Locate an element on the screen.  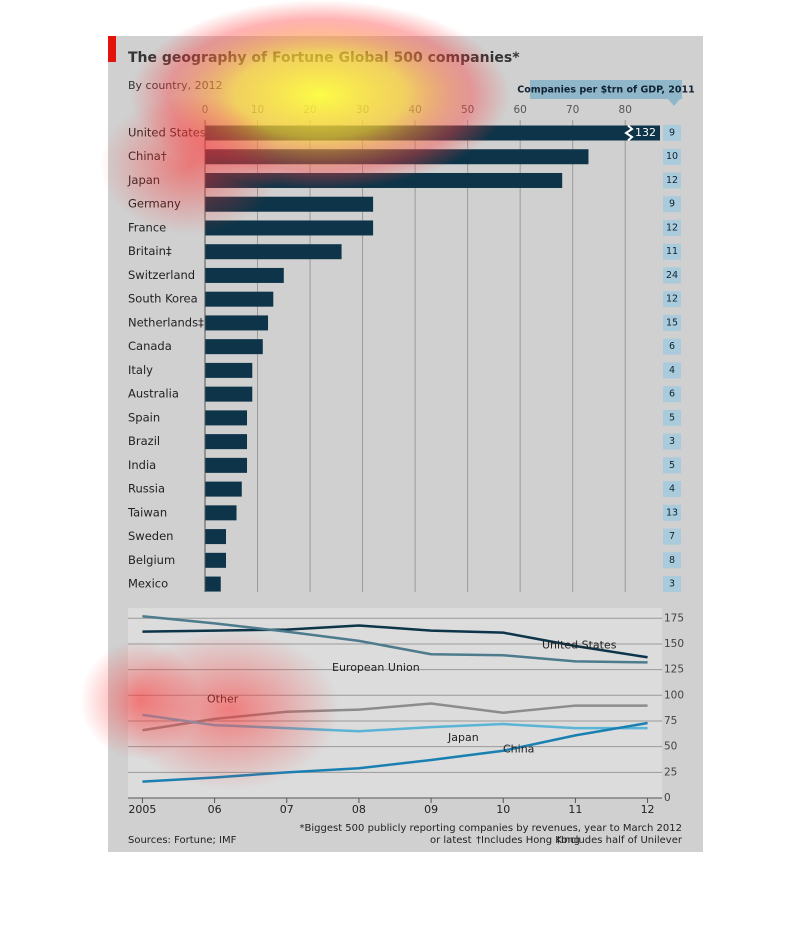
column-value: 24 is located at coordinates (672, 275).